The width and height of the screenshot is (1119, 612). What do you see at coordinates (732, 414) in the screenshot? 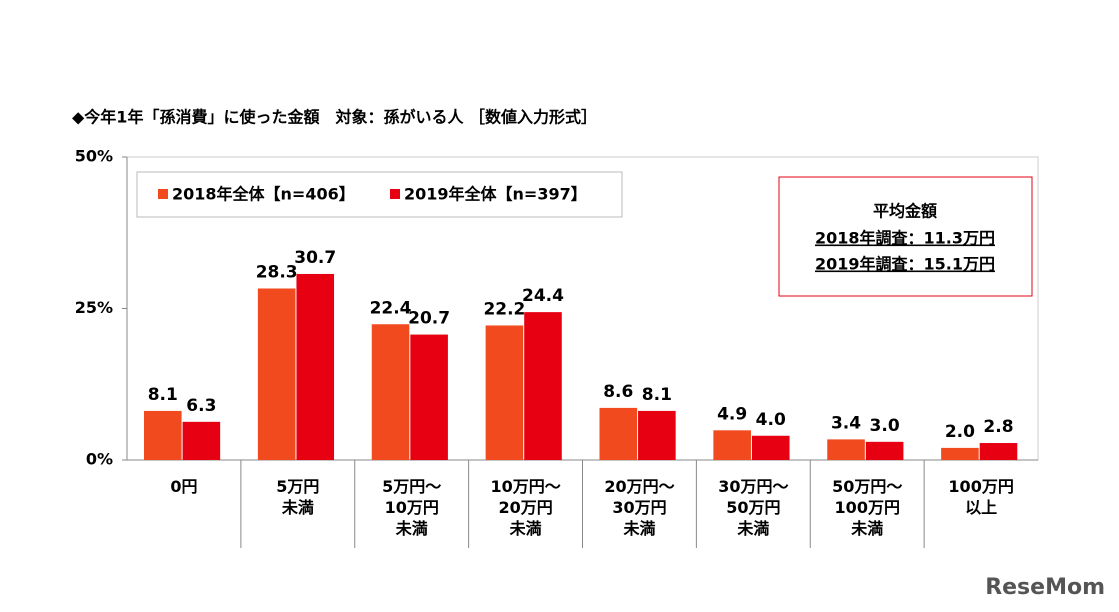
I see `data-label: 4.9` at bounding box center [732, 414].